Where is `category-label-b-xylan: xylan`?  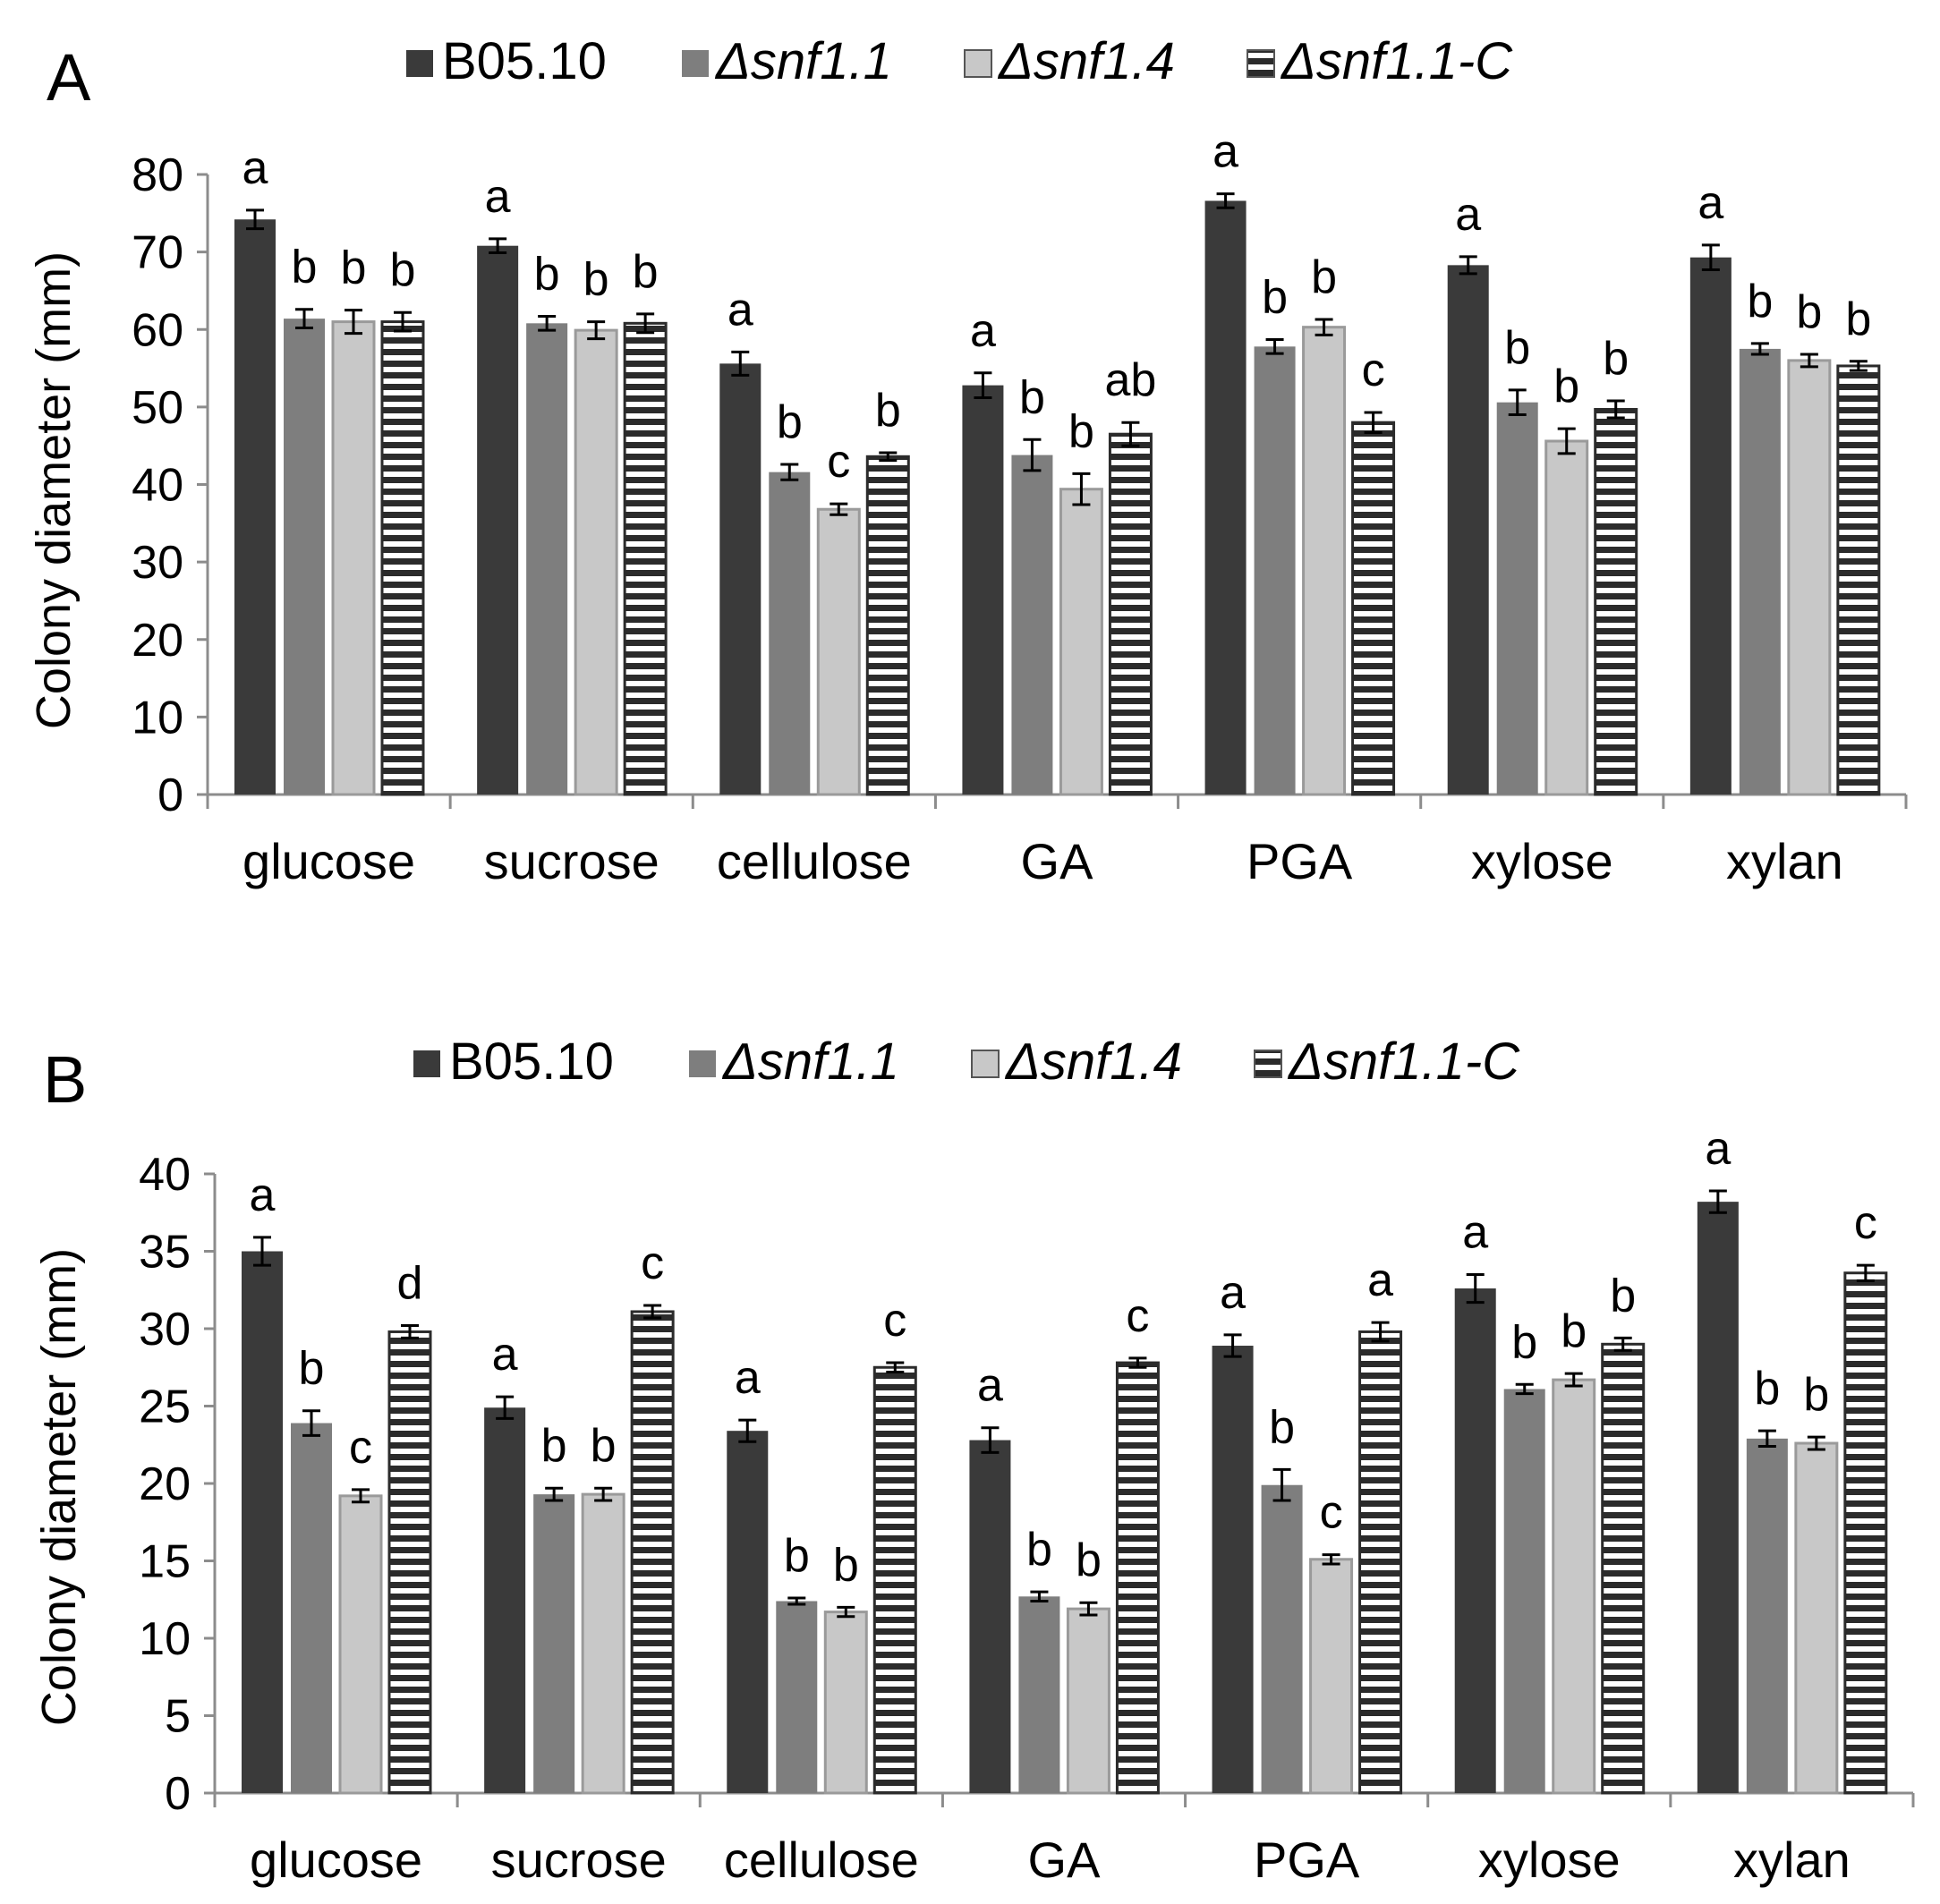 category-label-b-xylan: xylan is located at coordinates (1792, 1860).